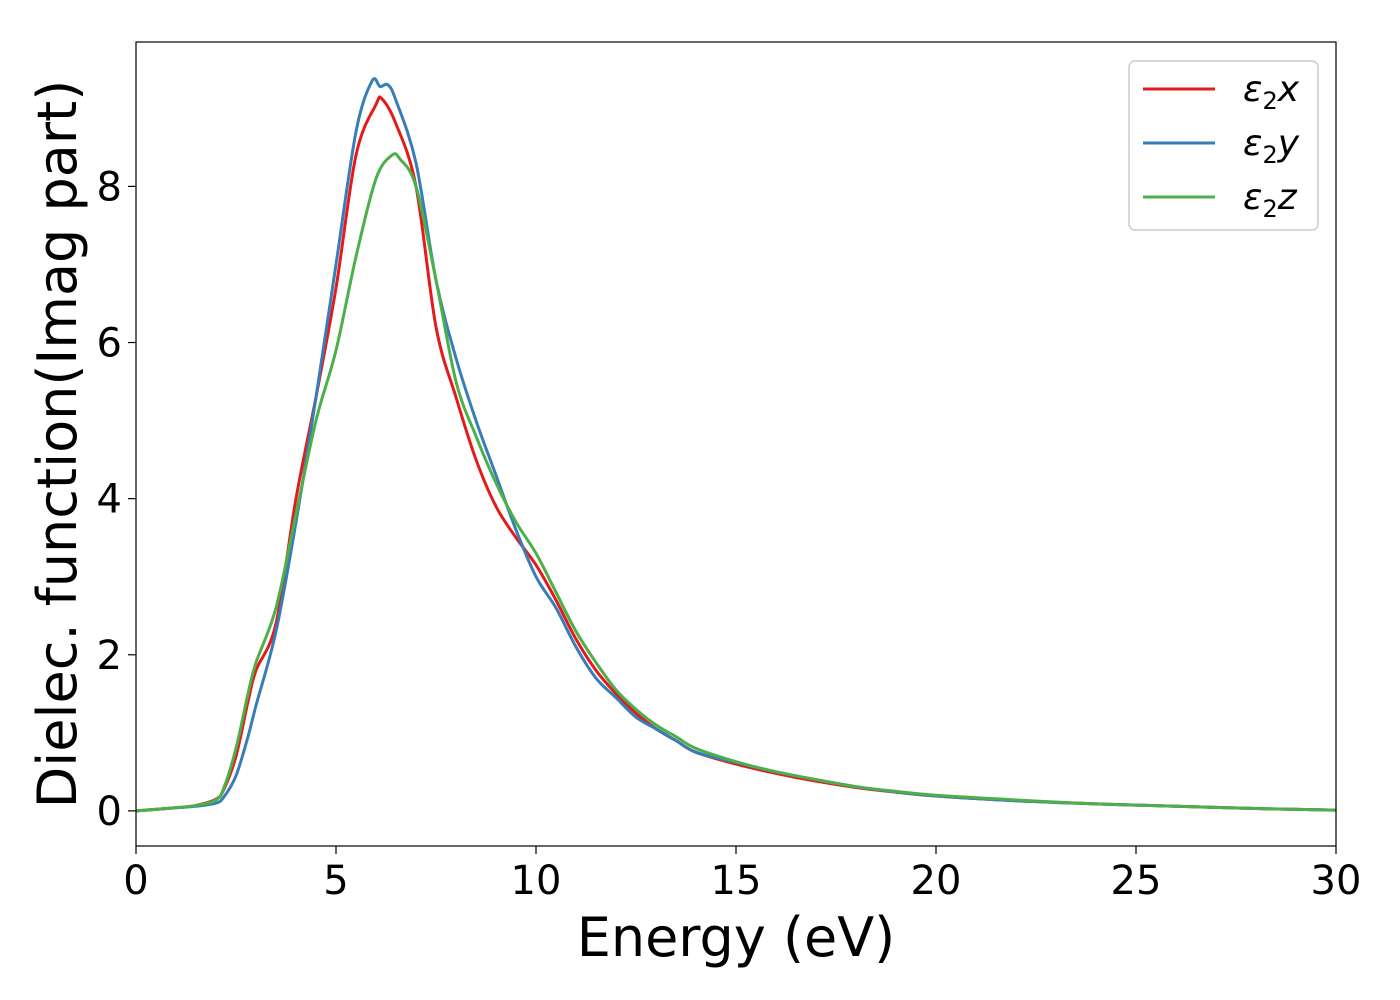 The image size is (1400, 1000). I want to click on x-tick-label: 5, so click(335, 881).